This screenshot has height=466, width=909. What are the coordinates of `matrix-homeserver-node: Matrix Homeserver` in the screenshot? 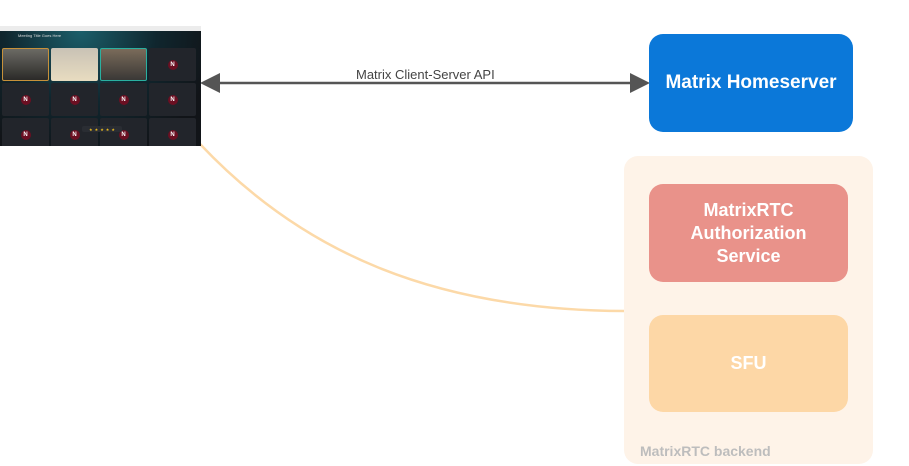 It's located at (751, 83).